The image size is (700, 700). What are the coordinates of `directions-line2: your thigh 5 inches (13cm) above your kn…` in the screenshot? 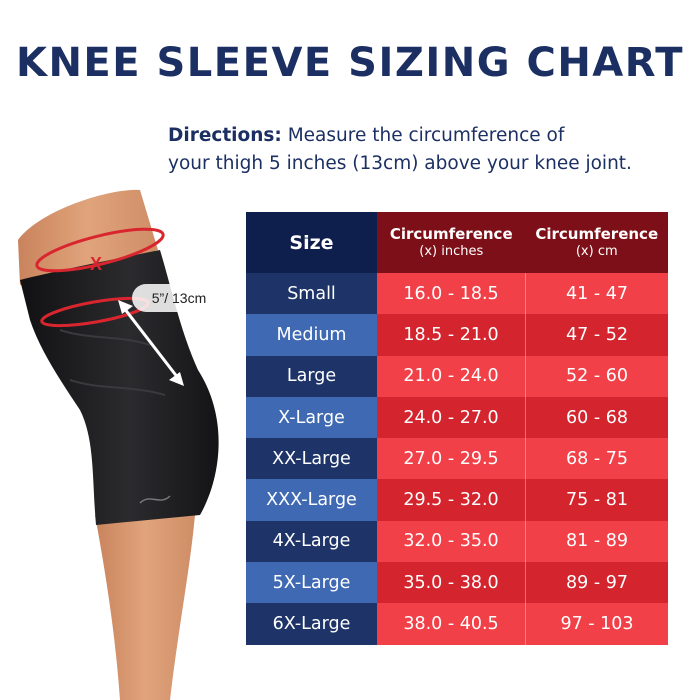 It's located at (400, 163).